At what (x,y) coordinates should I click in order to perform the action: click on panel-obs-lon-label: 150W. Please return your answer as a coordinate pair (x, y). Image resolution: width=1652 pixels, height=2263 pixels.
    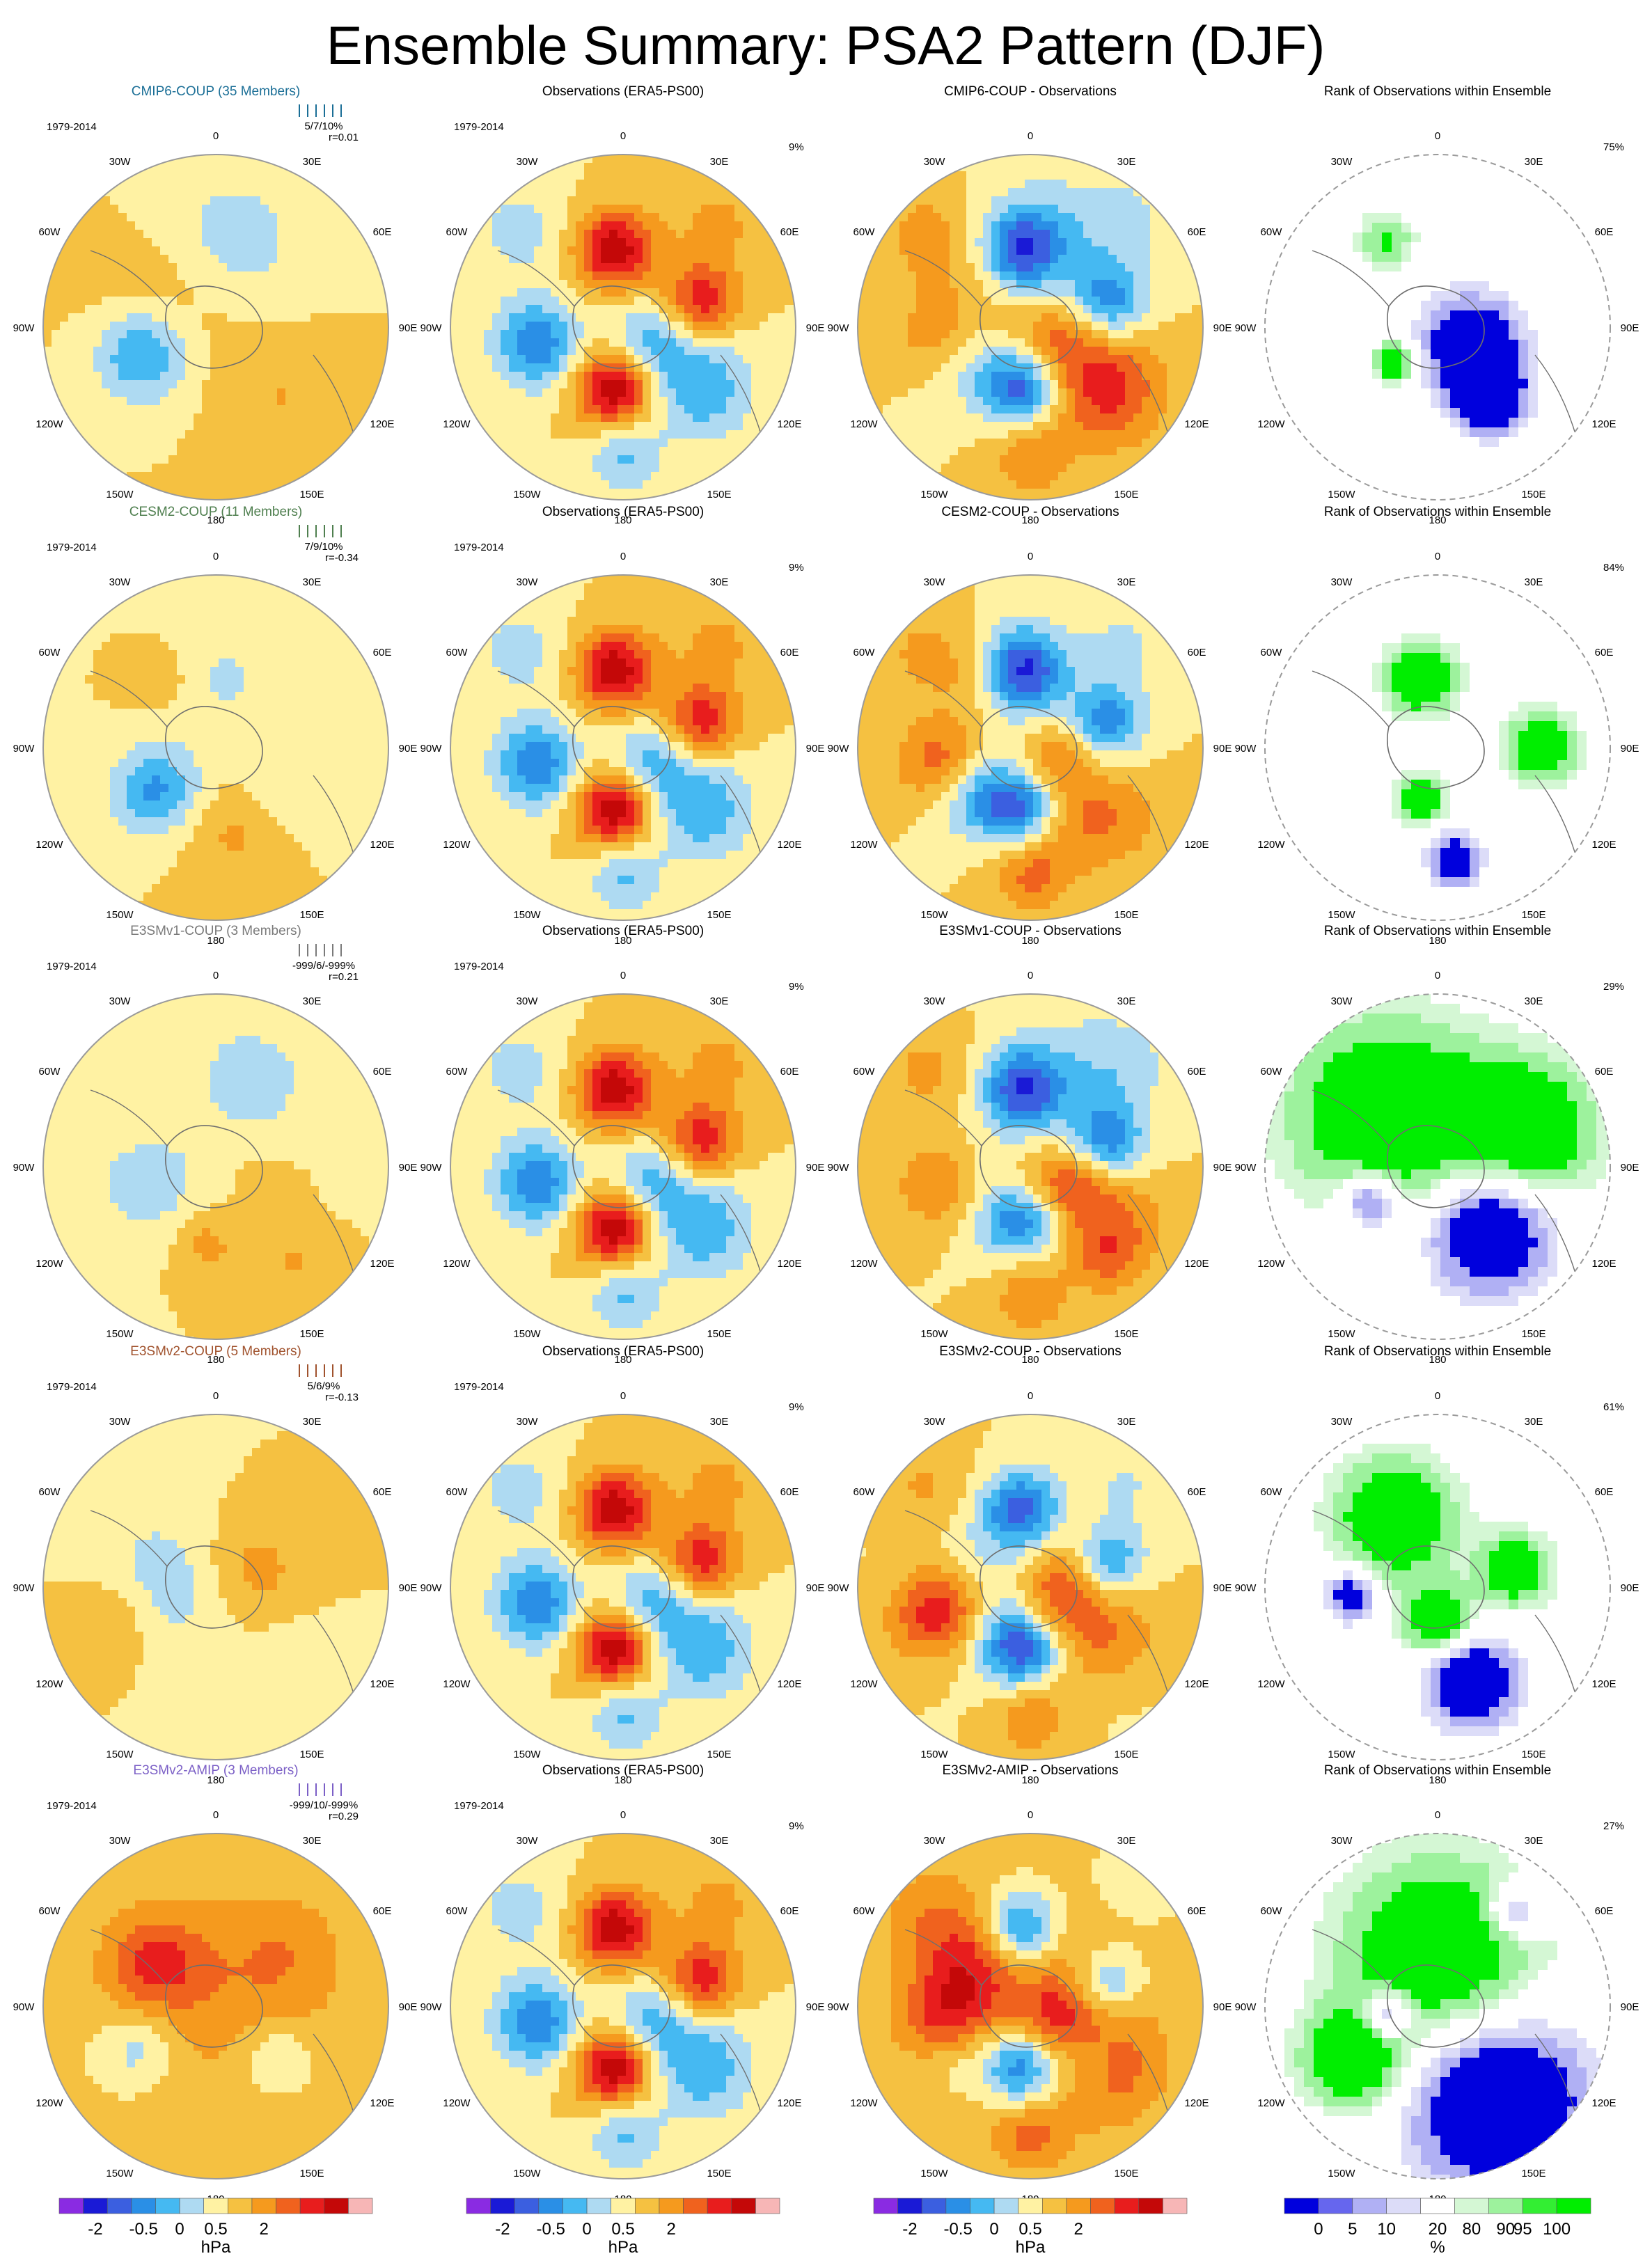
    Looking at the image, I should click on (527, 1334).